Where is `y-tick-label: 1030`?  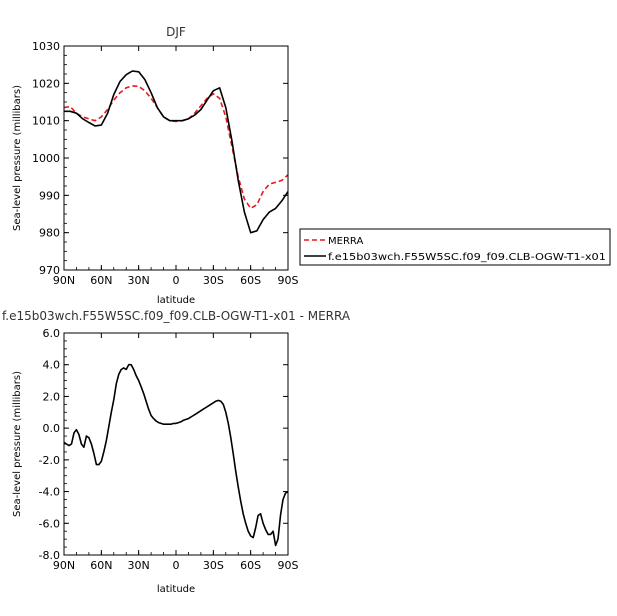 y-tick-label: 1030 is located at coordinates (46, 46).